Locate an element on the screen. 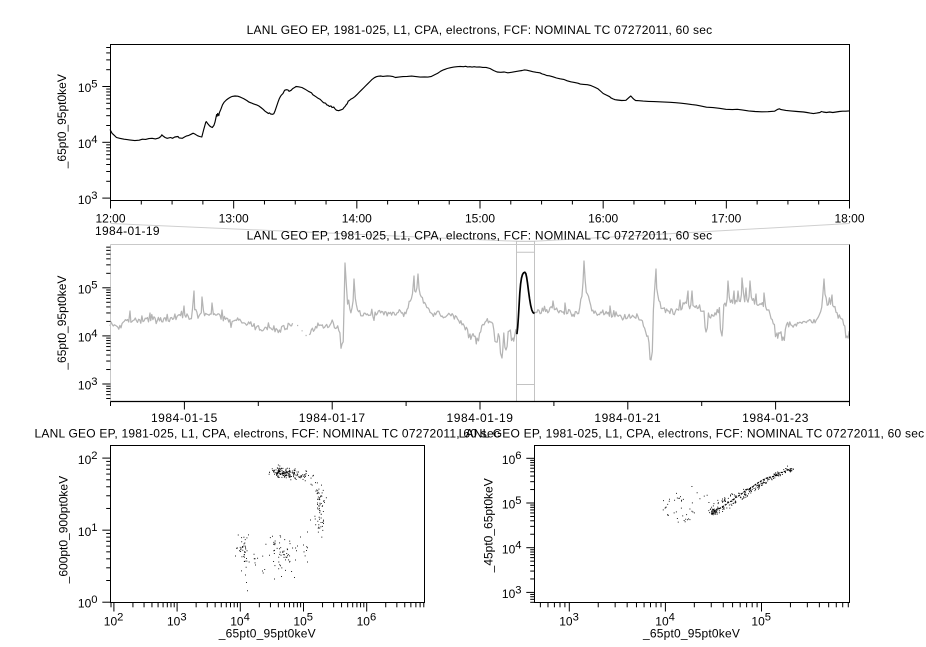 The width and height of the screenshot is (926, 647). svg-text: 13:00 is located at coordinates (234, 218).